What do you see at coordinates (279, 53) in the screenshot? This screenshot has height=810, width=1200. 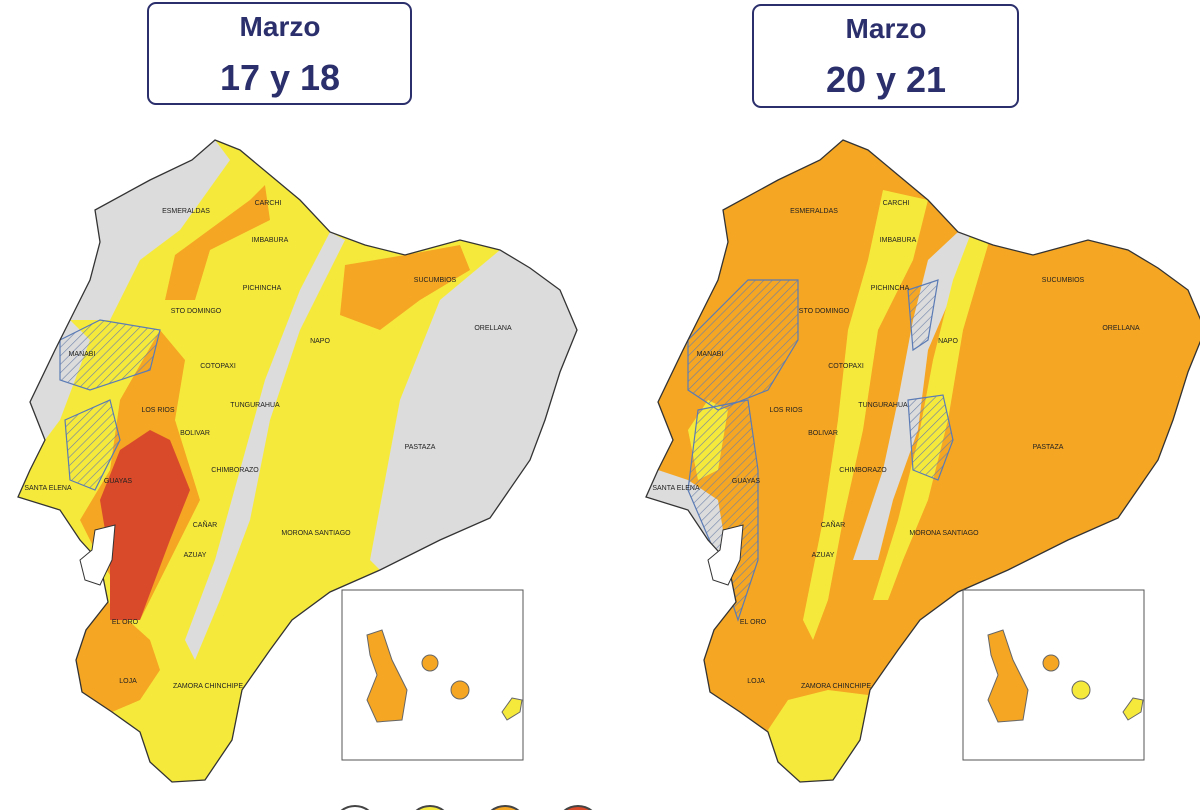 I see `header-left: Marzo 17 y 18` at bounding box center [279, 53].